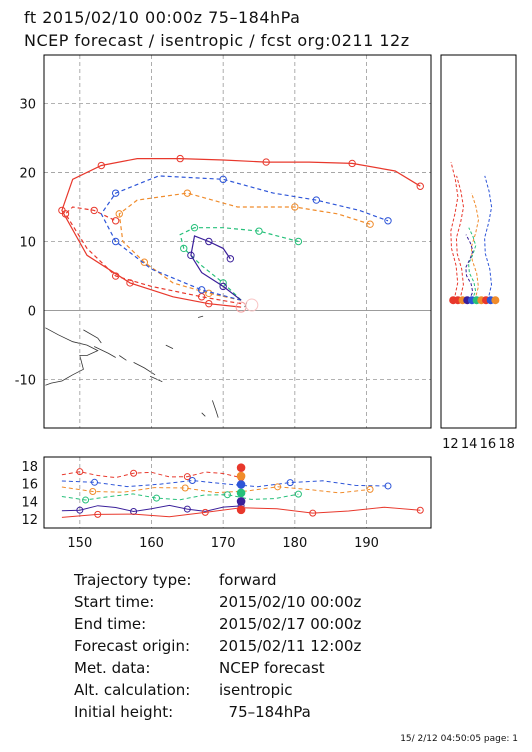 The image size is (532, 752). What do you see at coordinates (124, 712) in the screenshot?
I see `info-key: Initial height:` at bounding box center [124, 712].